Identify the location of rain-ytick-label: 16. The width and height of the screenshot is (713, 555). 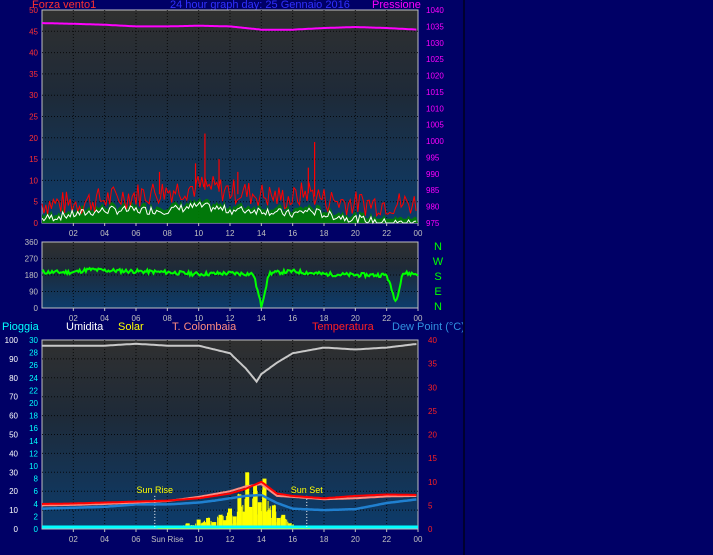
(33, 428).